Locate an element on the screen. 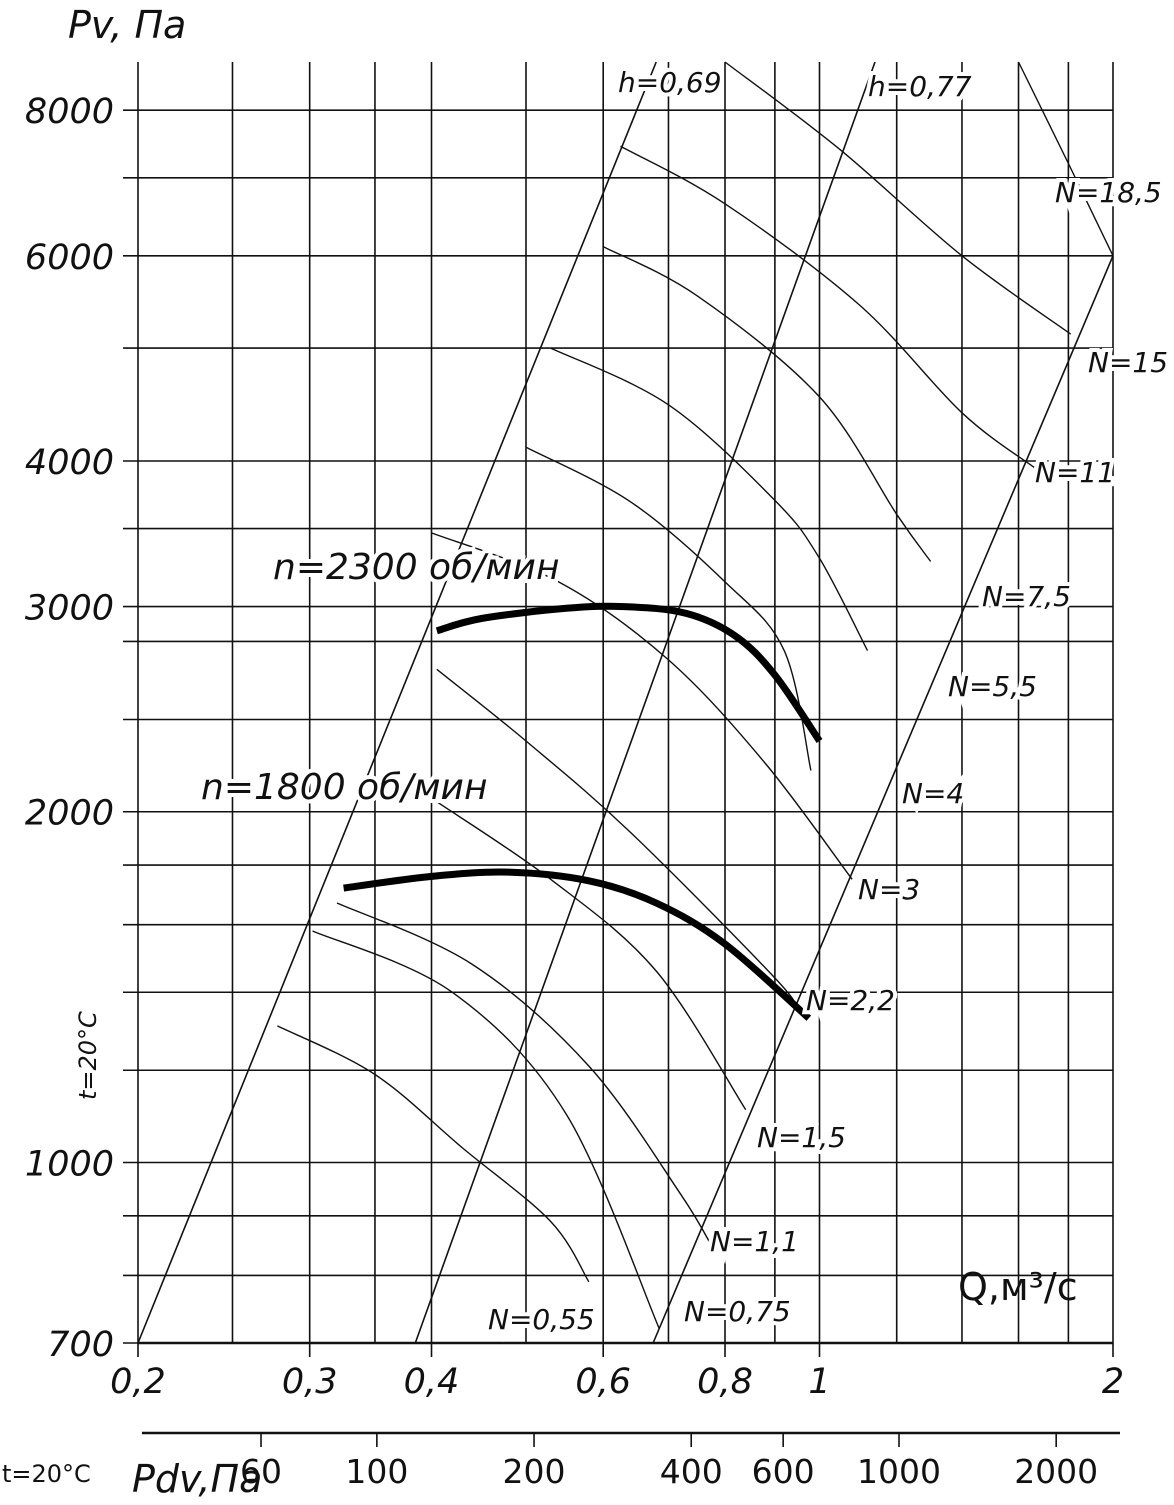 This screenshot has width=1174, height=1505. y-axis-label: Pv, Па is located at coordinates (127, 25).